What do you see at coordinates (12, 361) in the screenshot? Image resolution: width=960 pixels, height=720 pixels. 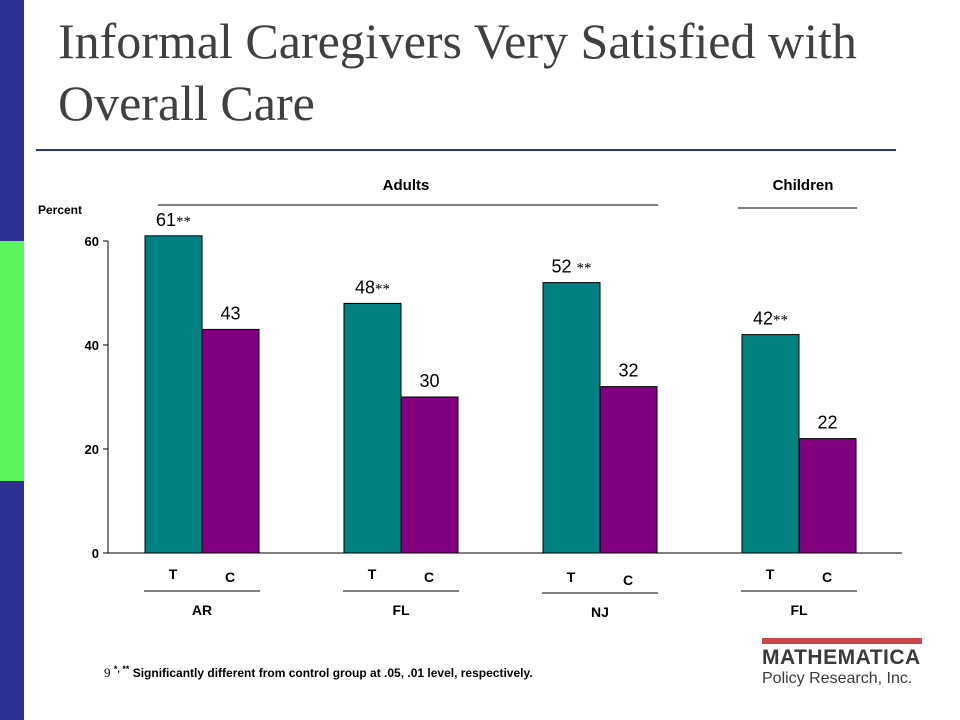 I see `sidebar-accent` at bounding box center [12, 361].